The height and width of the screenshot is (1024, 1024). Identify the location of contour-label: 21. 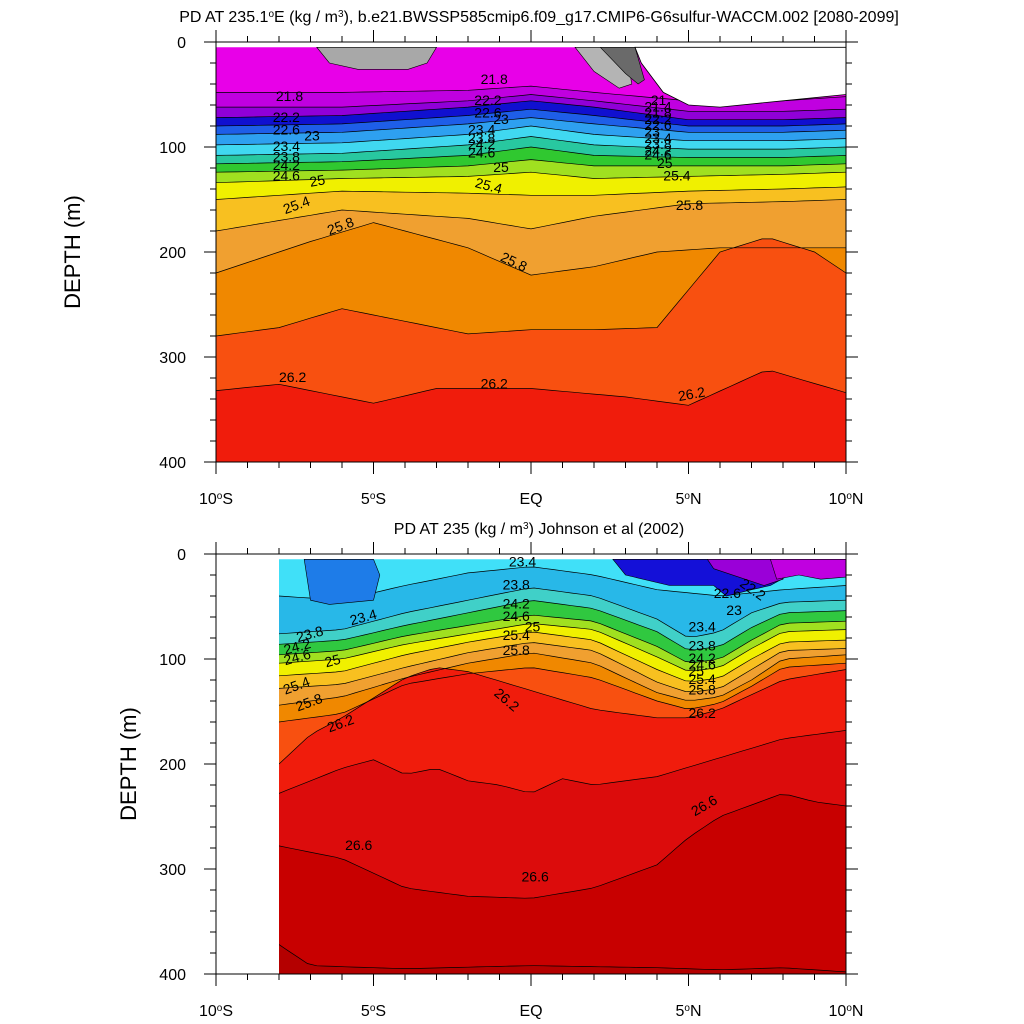
(659, 100).